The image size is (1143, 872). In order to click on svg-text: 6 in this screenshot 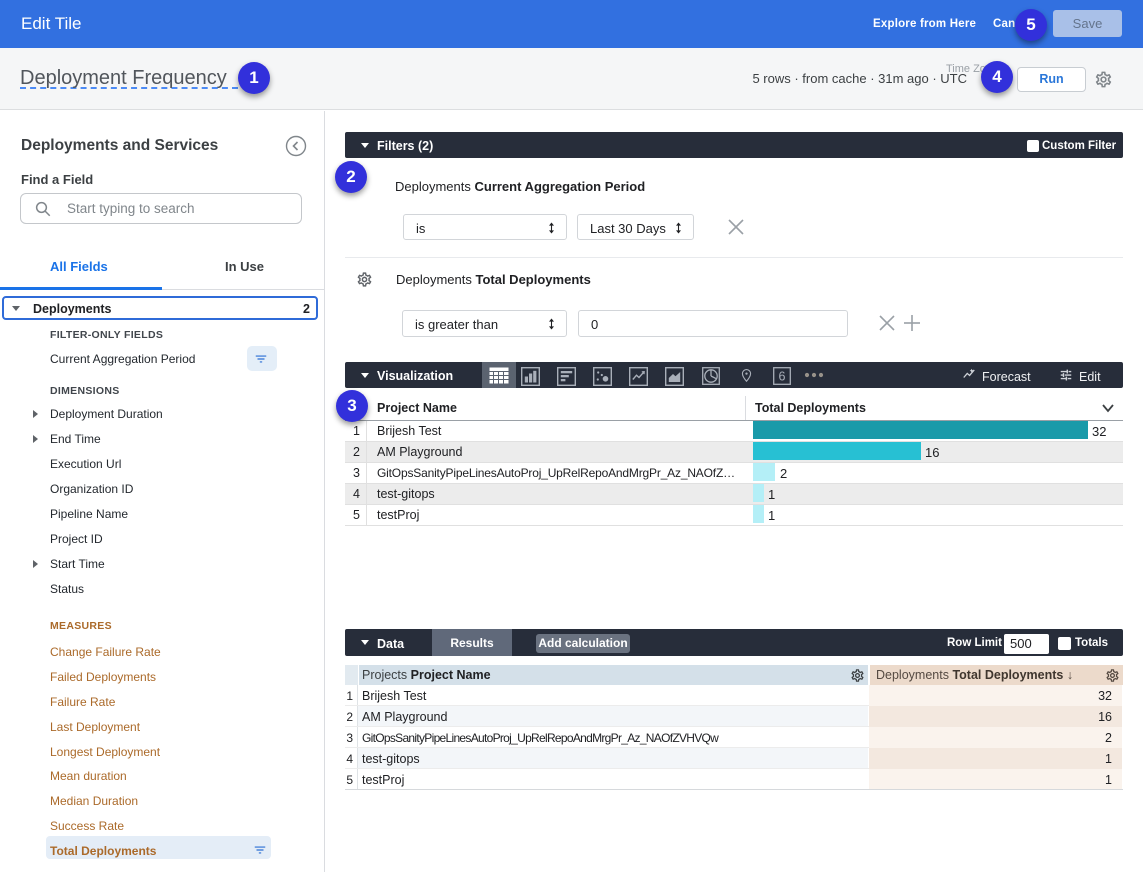, I will do `click(782, 377)`.